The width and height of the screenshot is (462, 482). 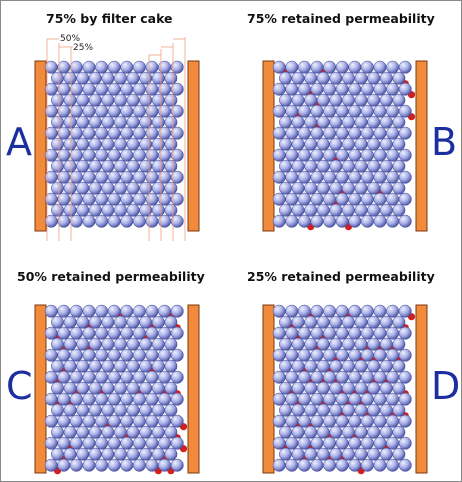 I want to click on panel-c-letter: C, so click(x=19, y=386).